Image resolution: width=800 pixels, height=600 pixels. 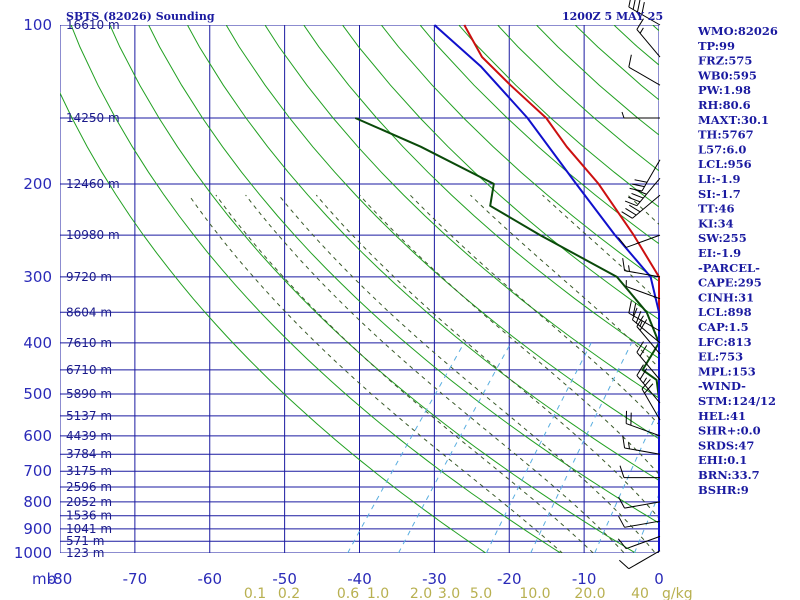 What do you see at coordinates (509, 579) in the screenshot?
I see `temperature-tick-label: -20` at bounding box center [509, 579].